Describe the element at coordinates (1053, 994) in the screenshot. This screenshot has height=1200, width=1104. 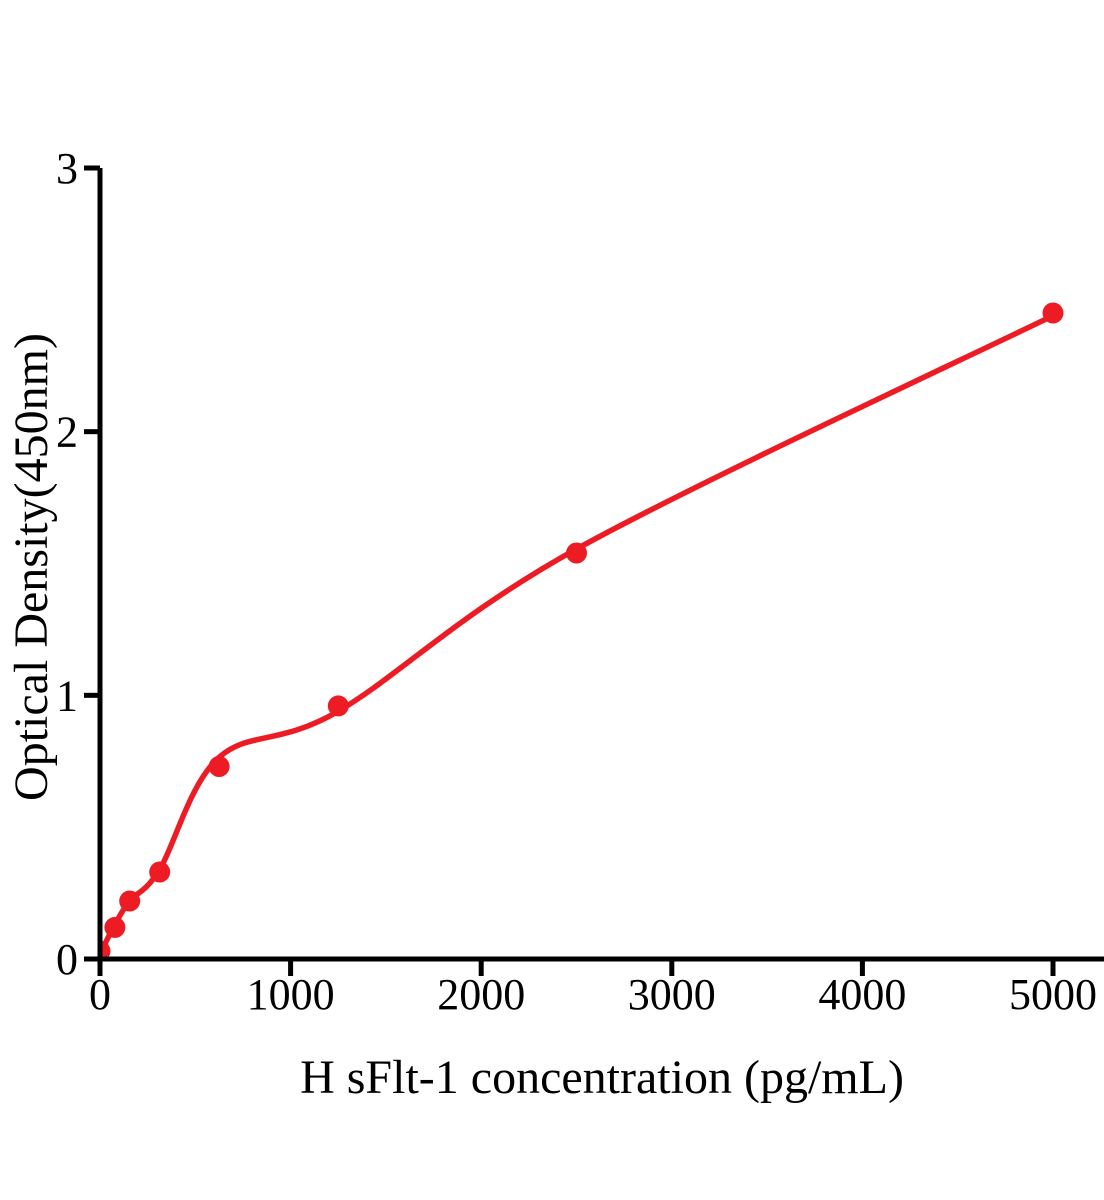
I see `x-tick-label: 5000` at that location.